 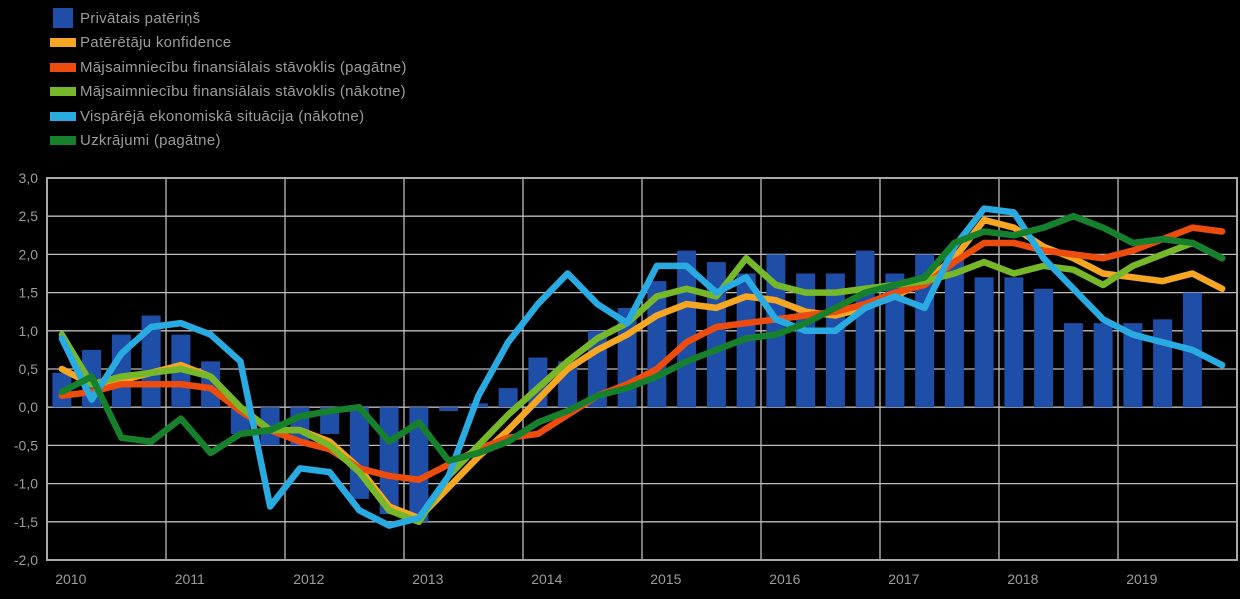 I want to click on legend-item-economic-situation-future: Vispārējā ekonomiskā situācija (nākotne), so click(x=225, y=116).